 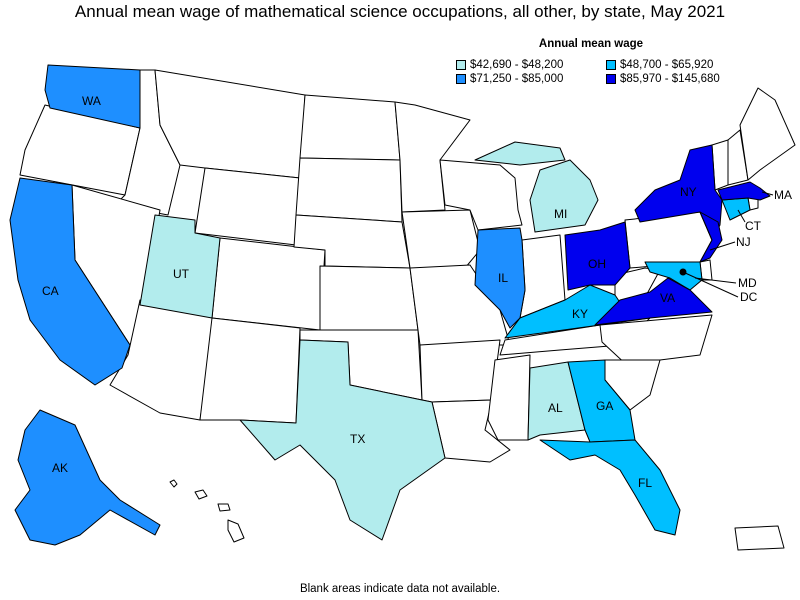 I want to click on legend-item-tier4: $85,970 - $145,680, so click(x=663, y=79).